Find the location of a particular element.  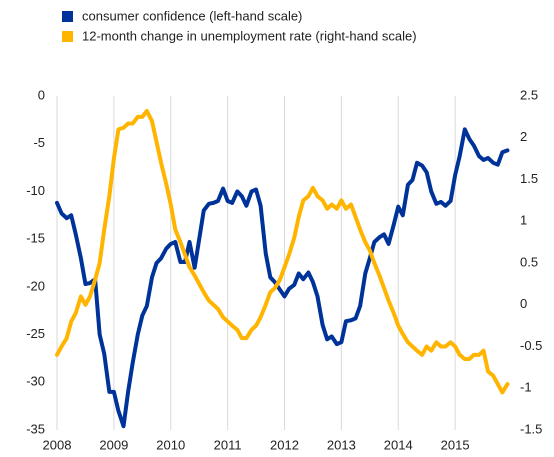

x-tick-label: 2013 is located at coordinates (341, 444).